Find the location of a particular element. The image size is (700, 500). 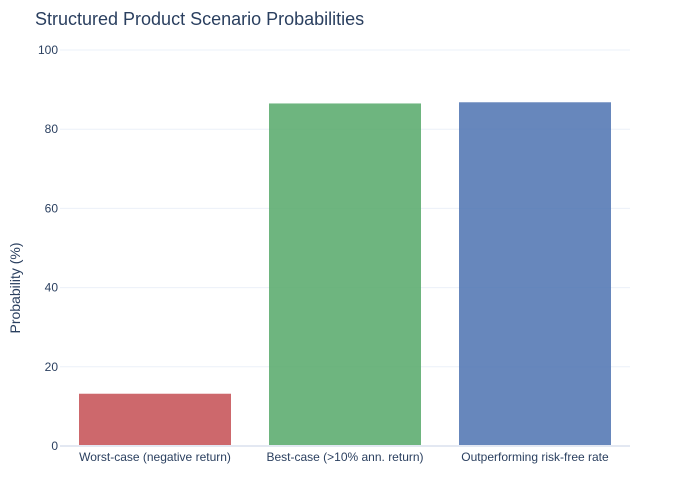

y-tick-label: 0 is located at coordinates (54, 446).